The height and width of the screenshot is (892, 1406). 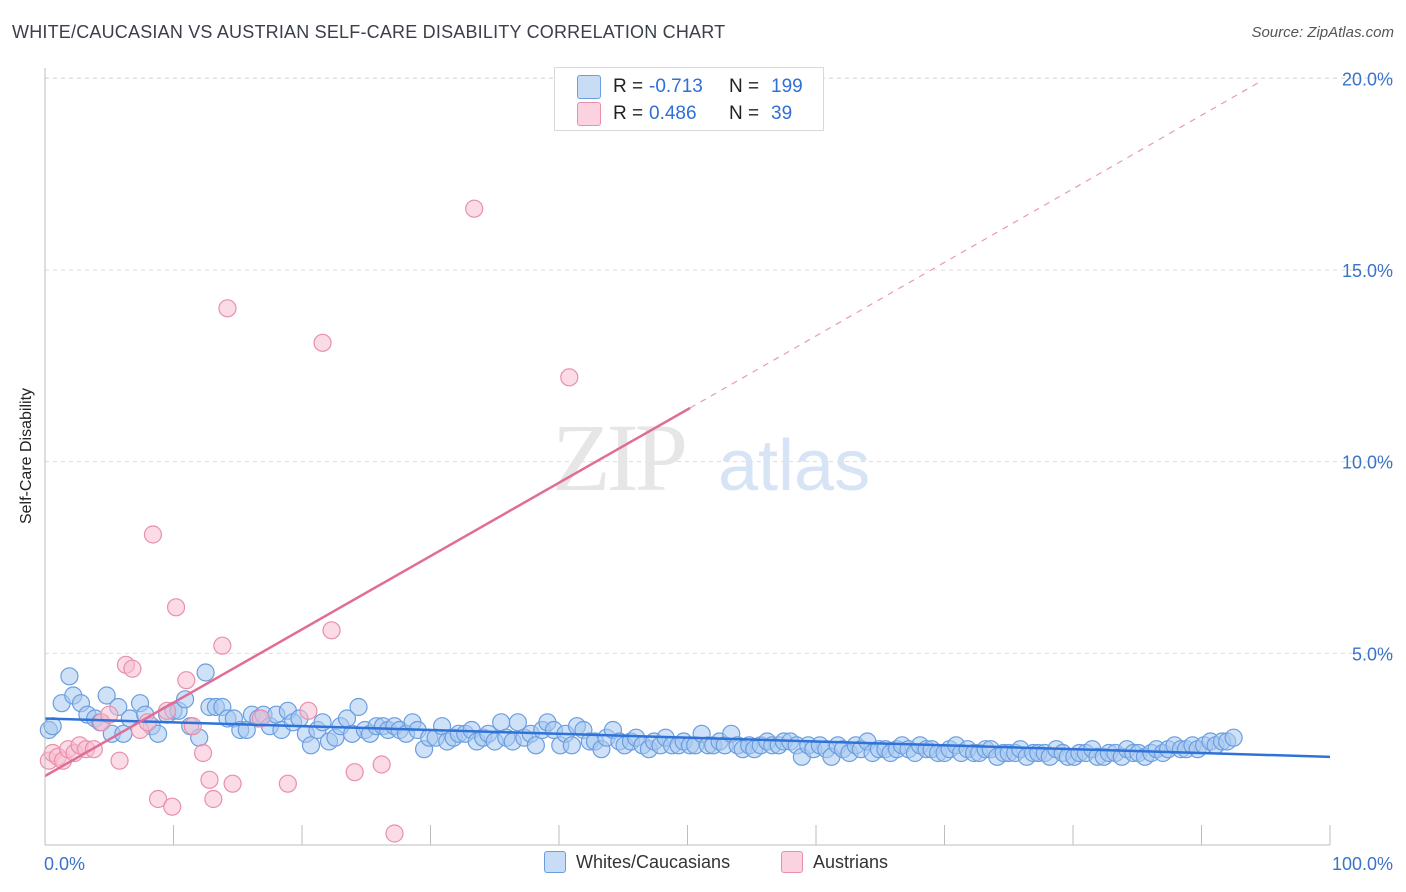 What do you see at coordinates (1367, 271) in the screenshot?
I see `y-tick-label: 15.0%` at bounding box center [1367, 271].